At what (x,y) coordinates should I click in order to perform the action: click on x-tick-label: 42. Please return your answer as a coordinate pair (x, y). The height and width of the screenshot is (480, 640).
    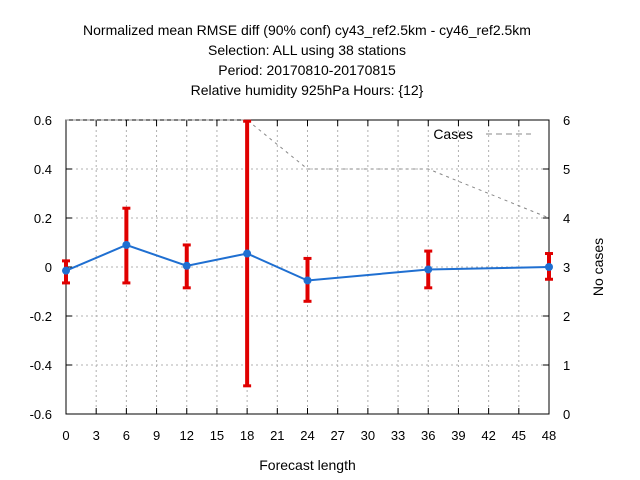
    Looking at the image, I should click on (488, 435).